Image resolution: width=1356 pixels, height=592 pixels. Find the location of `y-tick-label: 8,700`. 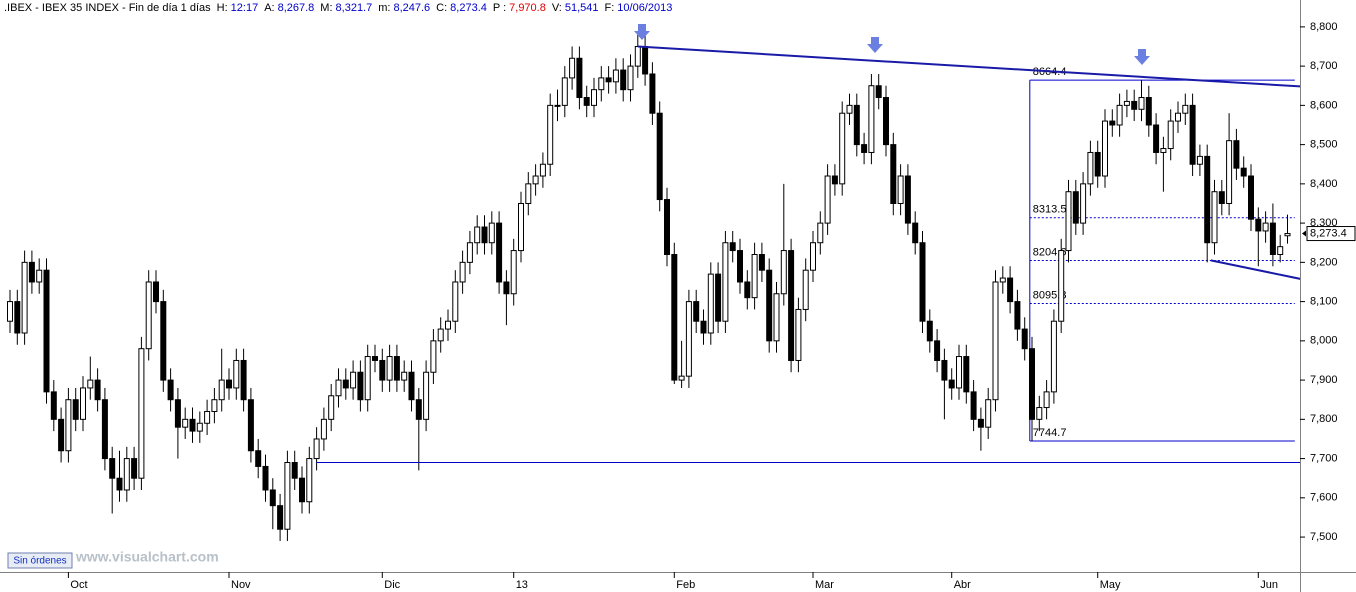

y-tick-label: 8,700 is located at coordinates (1324, 66).